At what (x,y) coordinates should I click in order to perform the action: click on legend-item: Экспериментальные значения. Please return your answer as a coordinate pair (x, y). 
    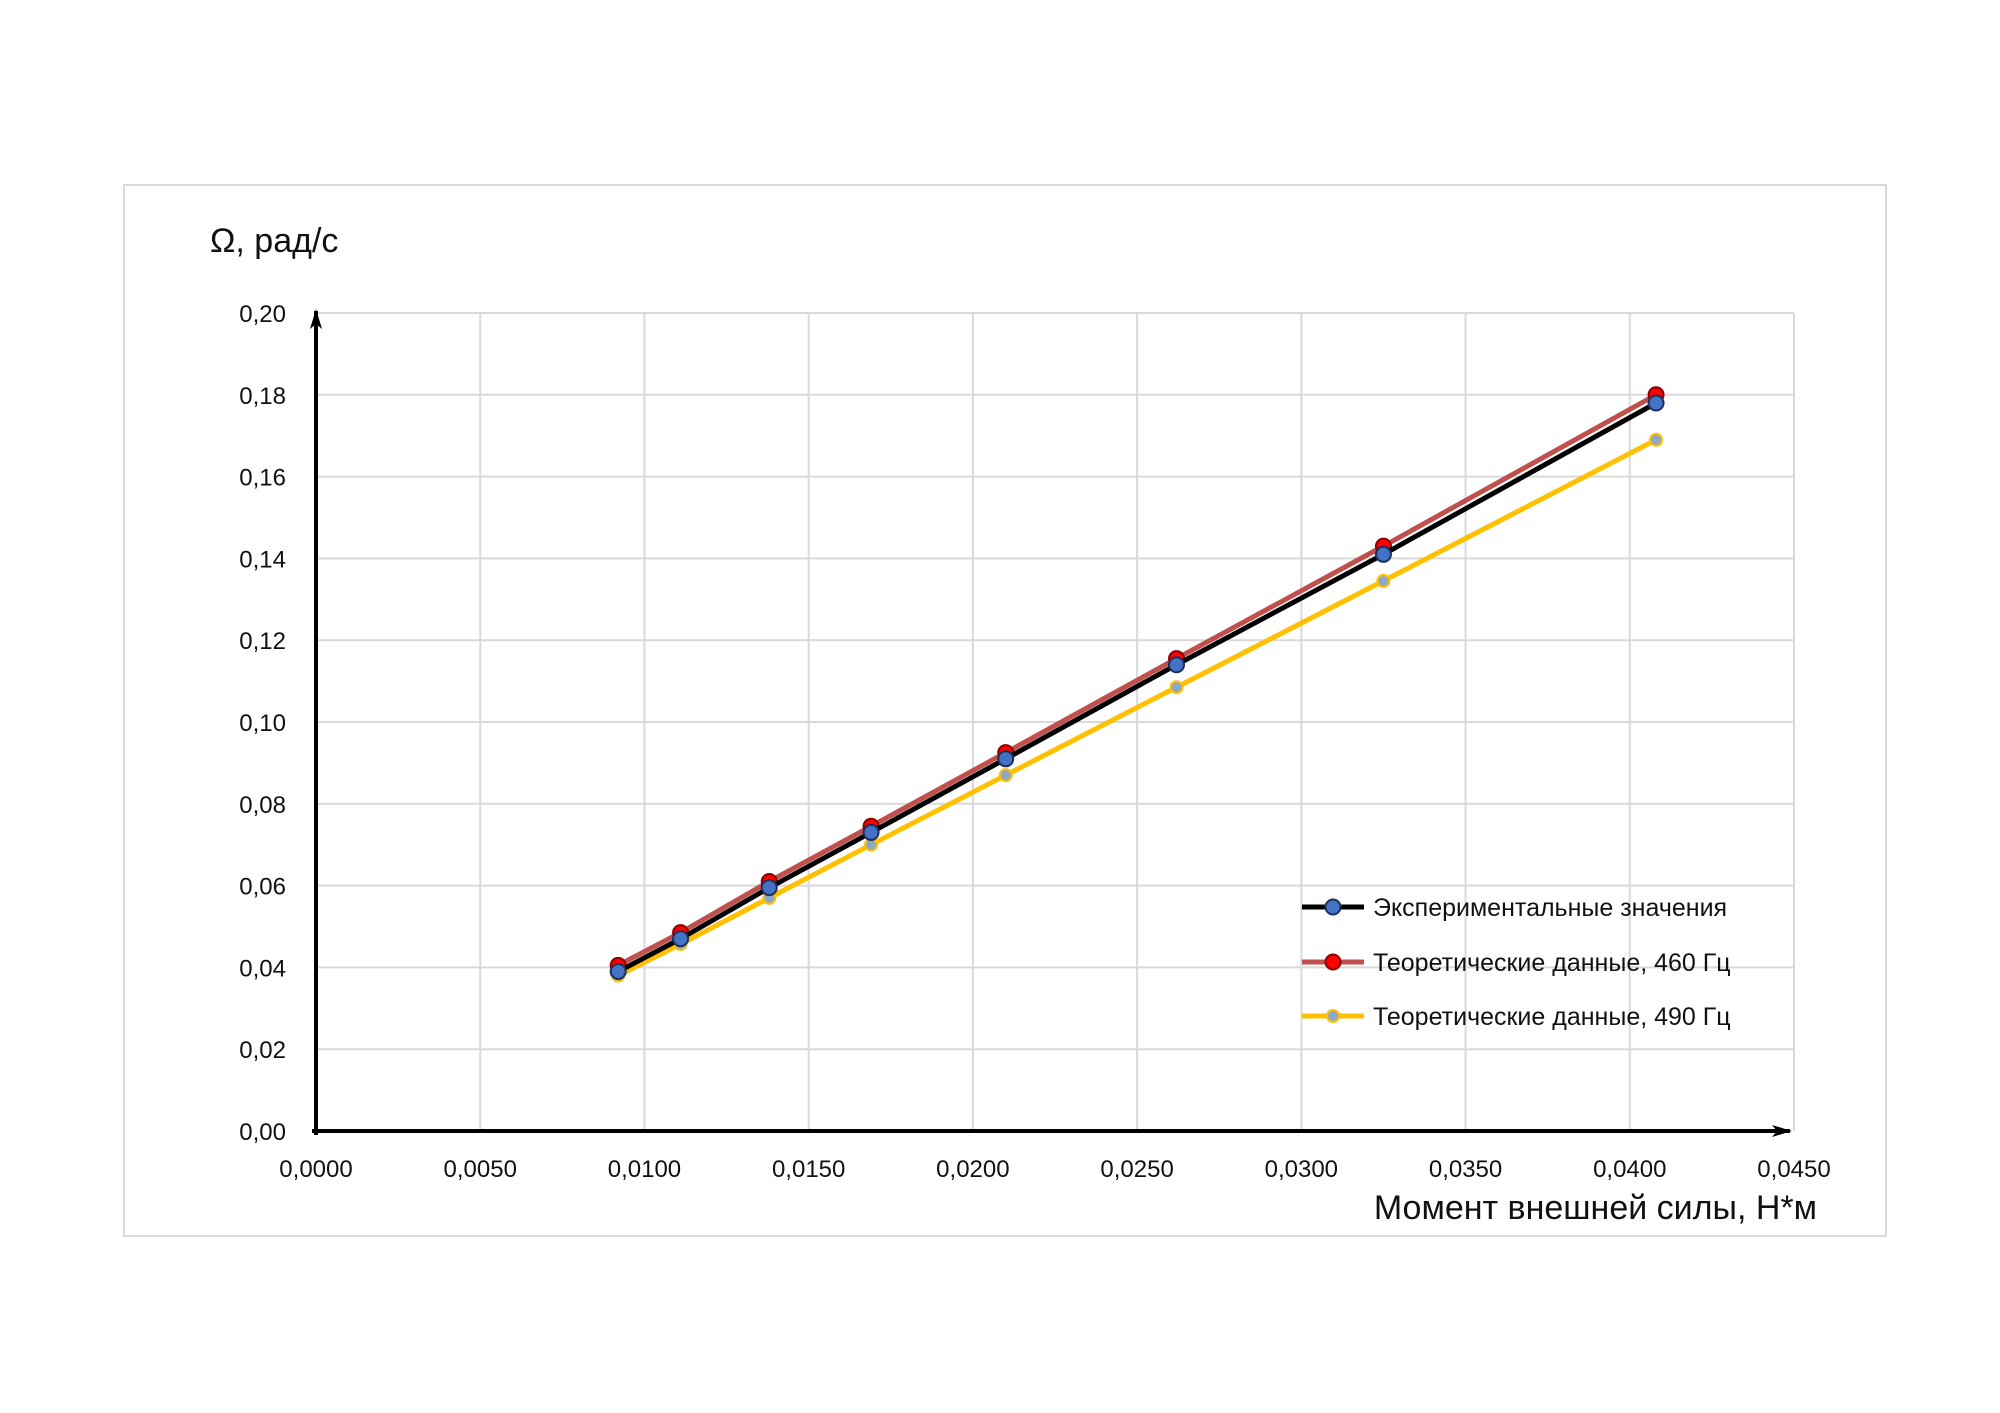
    Looking at the image, I should click on (1514, 908).